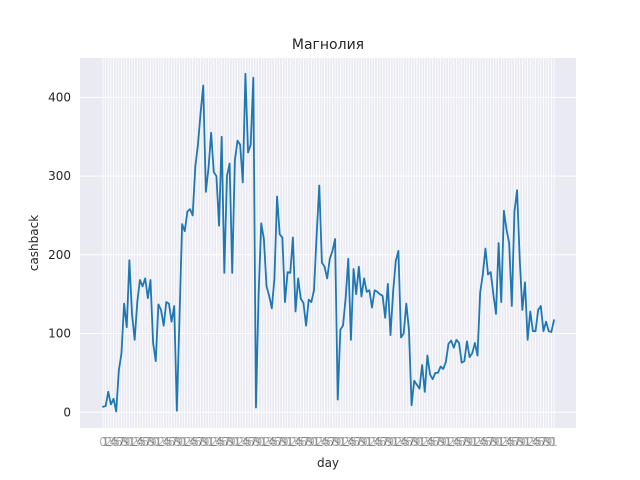 Image resolution: width=640 pixels, height=480 pixels. What do you see at coordinates (67, 412) in the screenshot?
I see `y-tick-label: 0` at bounding box center [67, 412].